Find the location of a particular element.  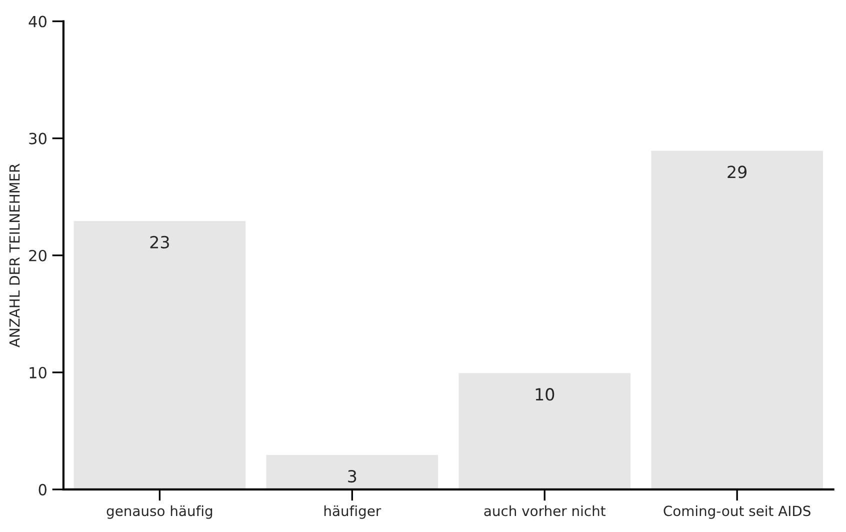

y-tick-label: 10 is located at coordinates (38, 372).